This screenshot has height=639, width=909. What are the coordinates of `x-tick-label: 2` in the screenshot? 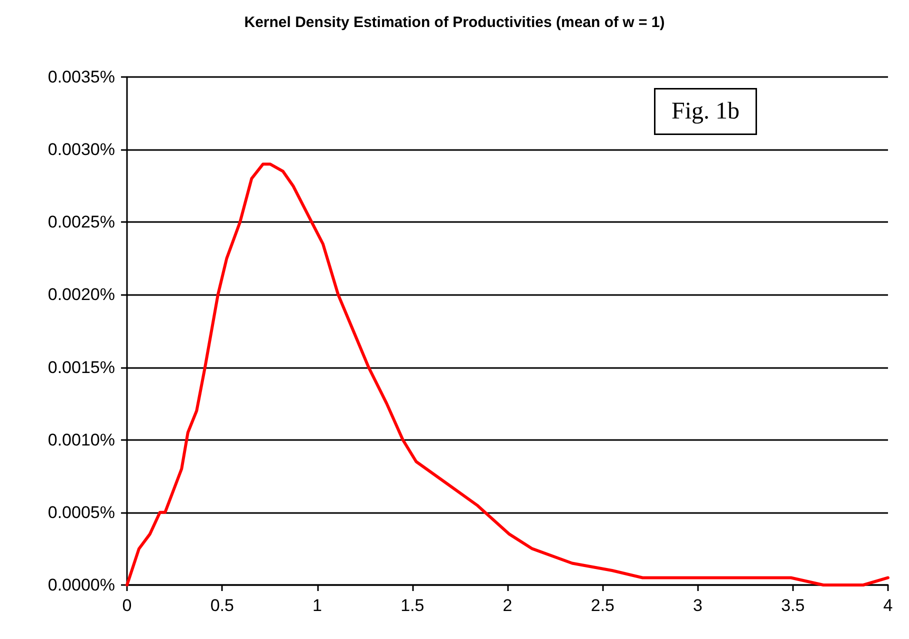 It's located at (507, 605).